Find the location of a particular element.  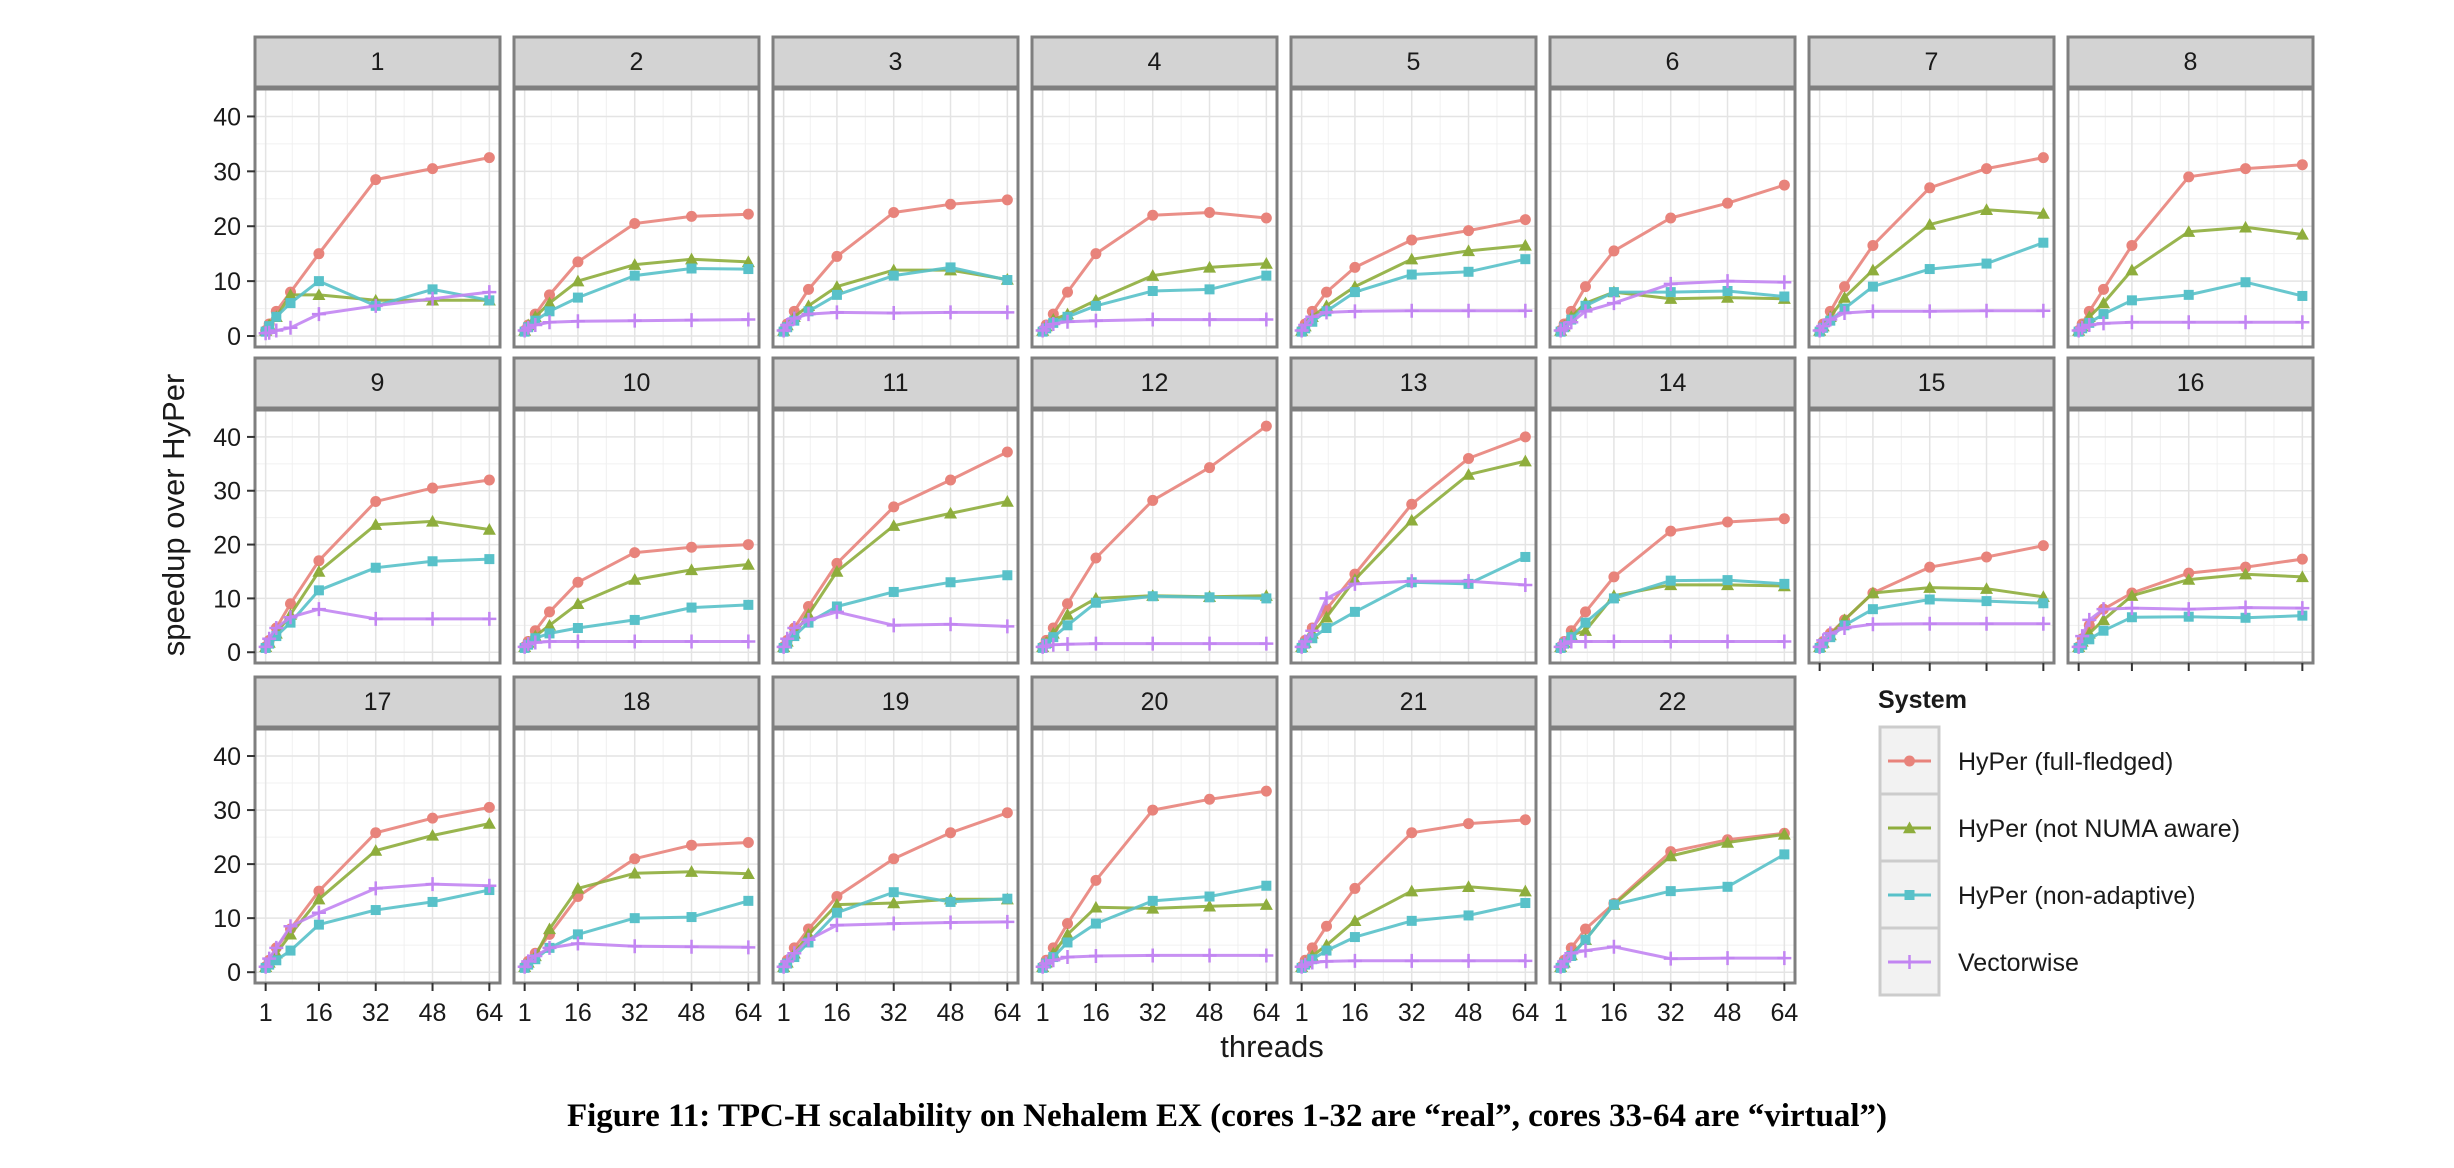

legend-label: Vectorwise is located at coordinates (2018, 963).